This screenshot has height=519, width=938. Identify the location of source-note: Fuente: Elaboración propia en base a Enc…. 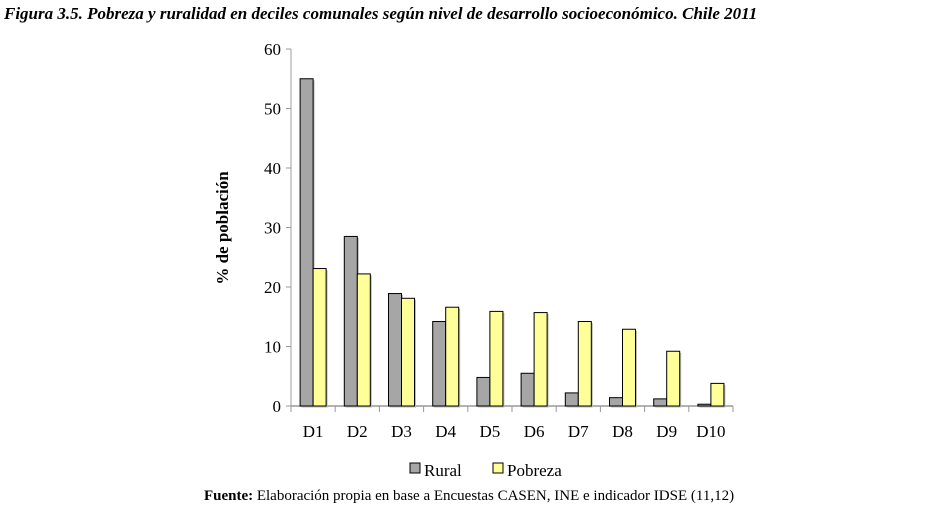
(469, 496).